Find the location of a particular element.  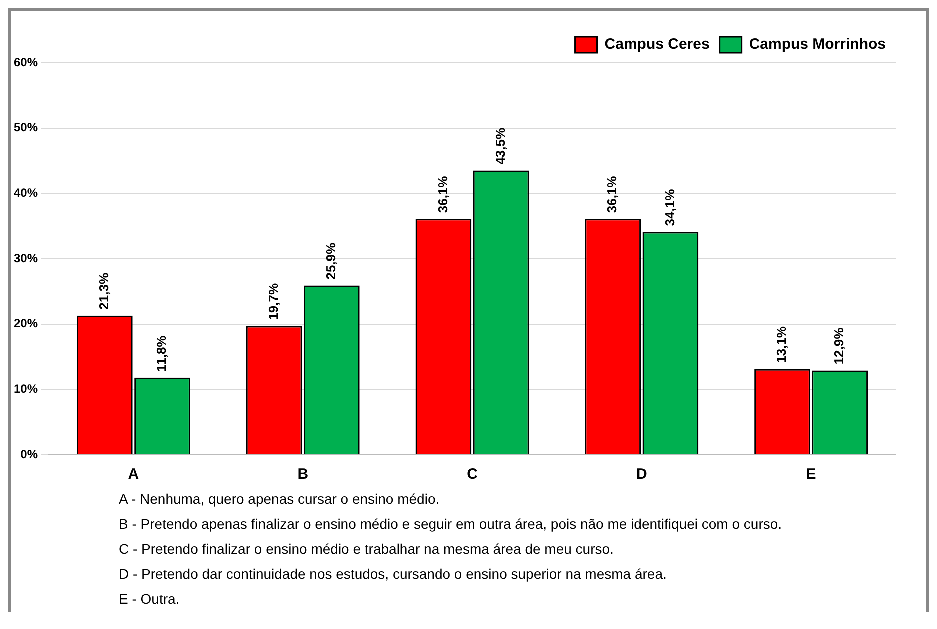

legend-label: Campus Ceres is located at coordinates (657, 45).